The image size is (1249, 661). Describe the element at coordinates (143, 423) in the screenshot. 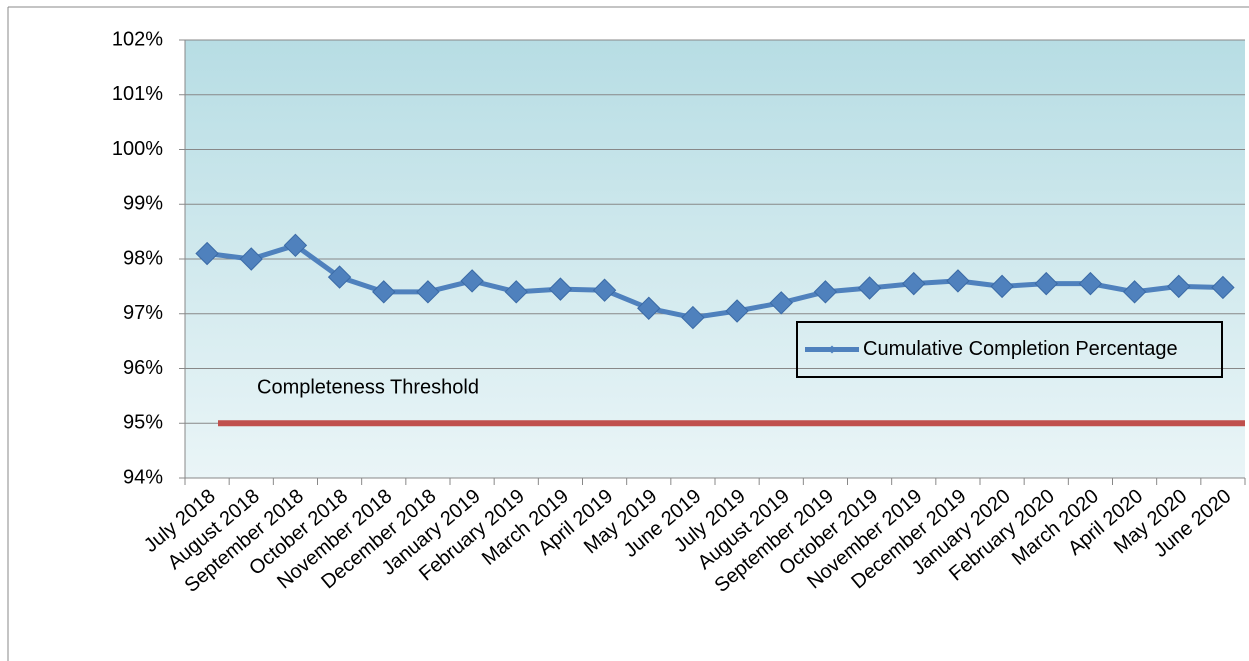

I see `y-tick-label: 95%` at that location.